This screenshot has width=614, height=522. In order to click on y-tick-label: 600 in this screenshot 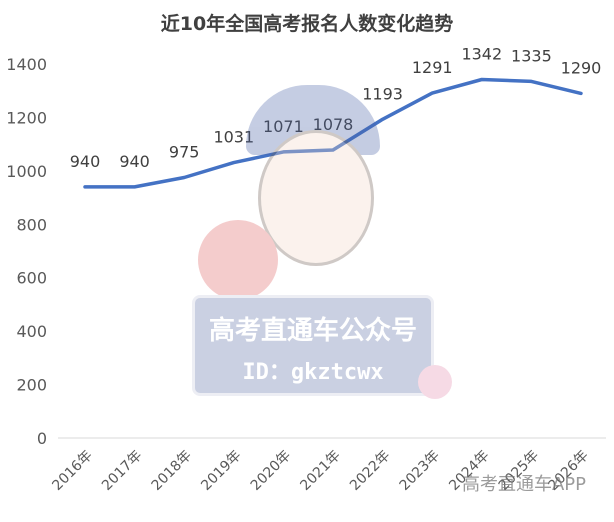, I will do `click(31, 278)`.